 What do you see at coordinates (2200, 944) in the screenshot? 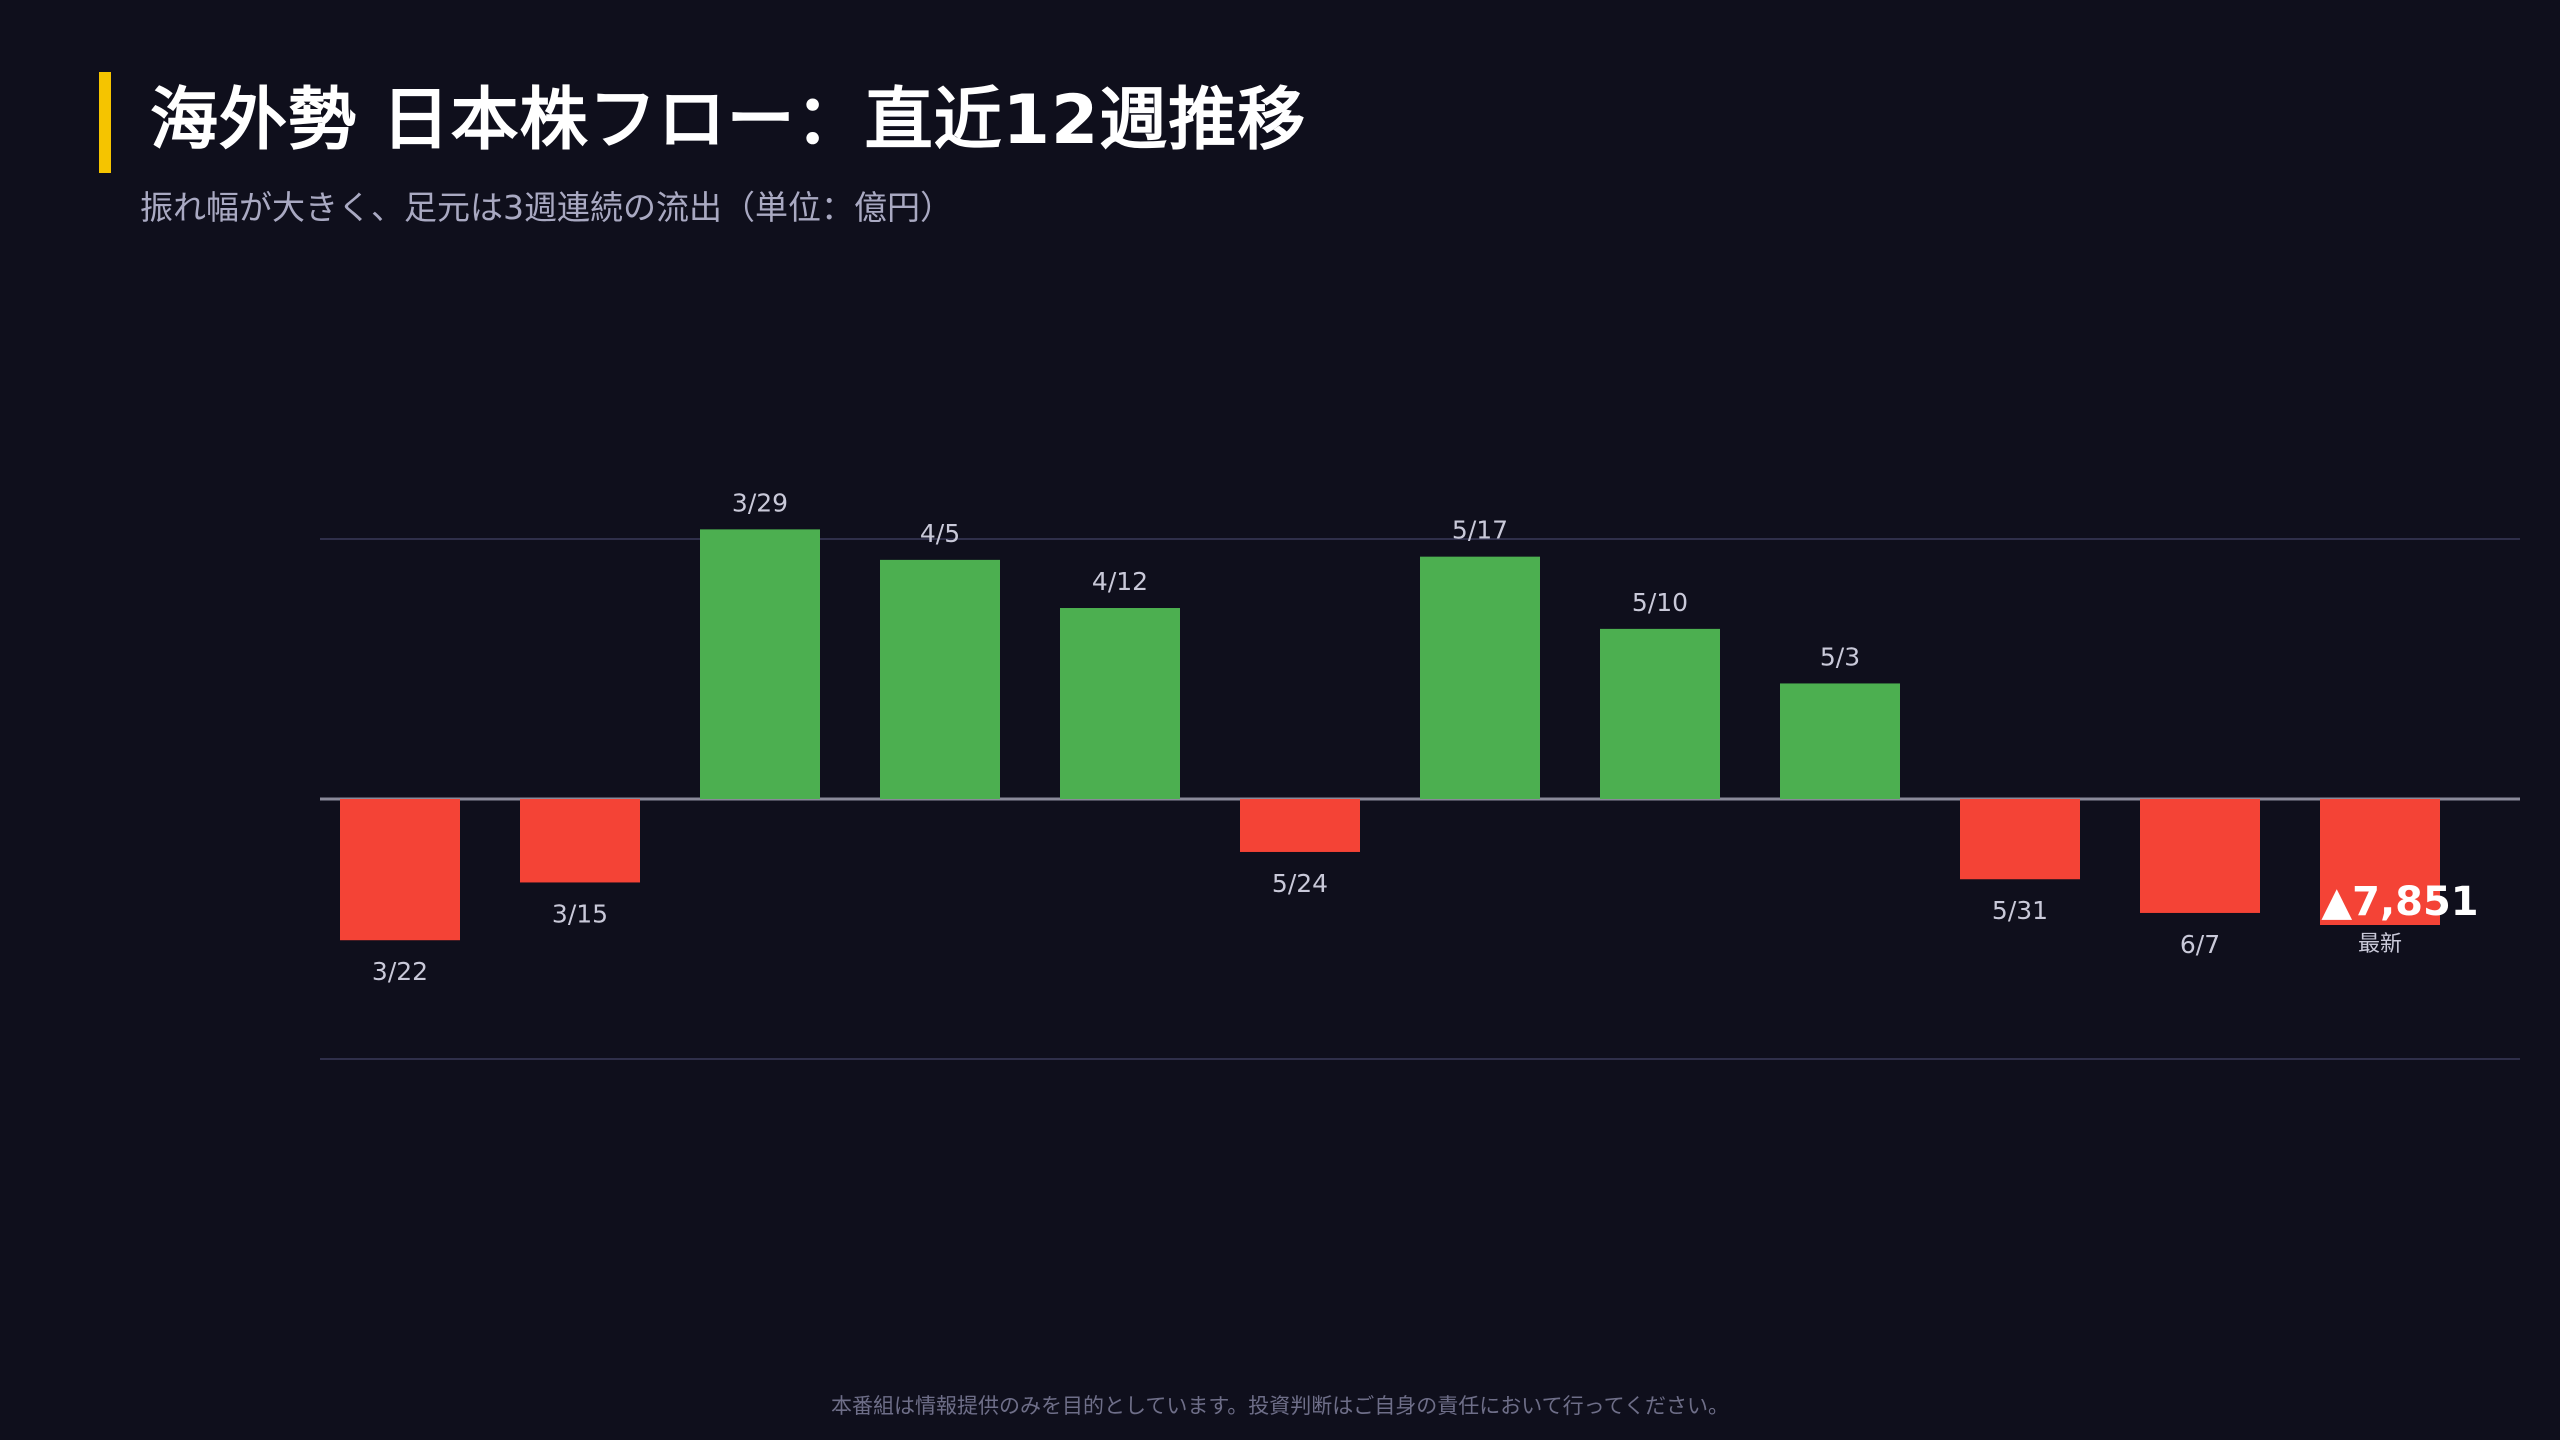
I see `category-label-11: 6/7` at bounding box center [2200, 944].